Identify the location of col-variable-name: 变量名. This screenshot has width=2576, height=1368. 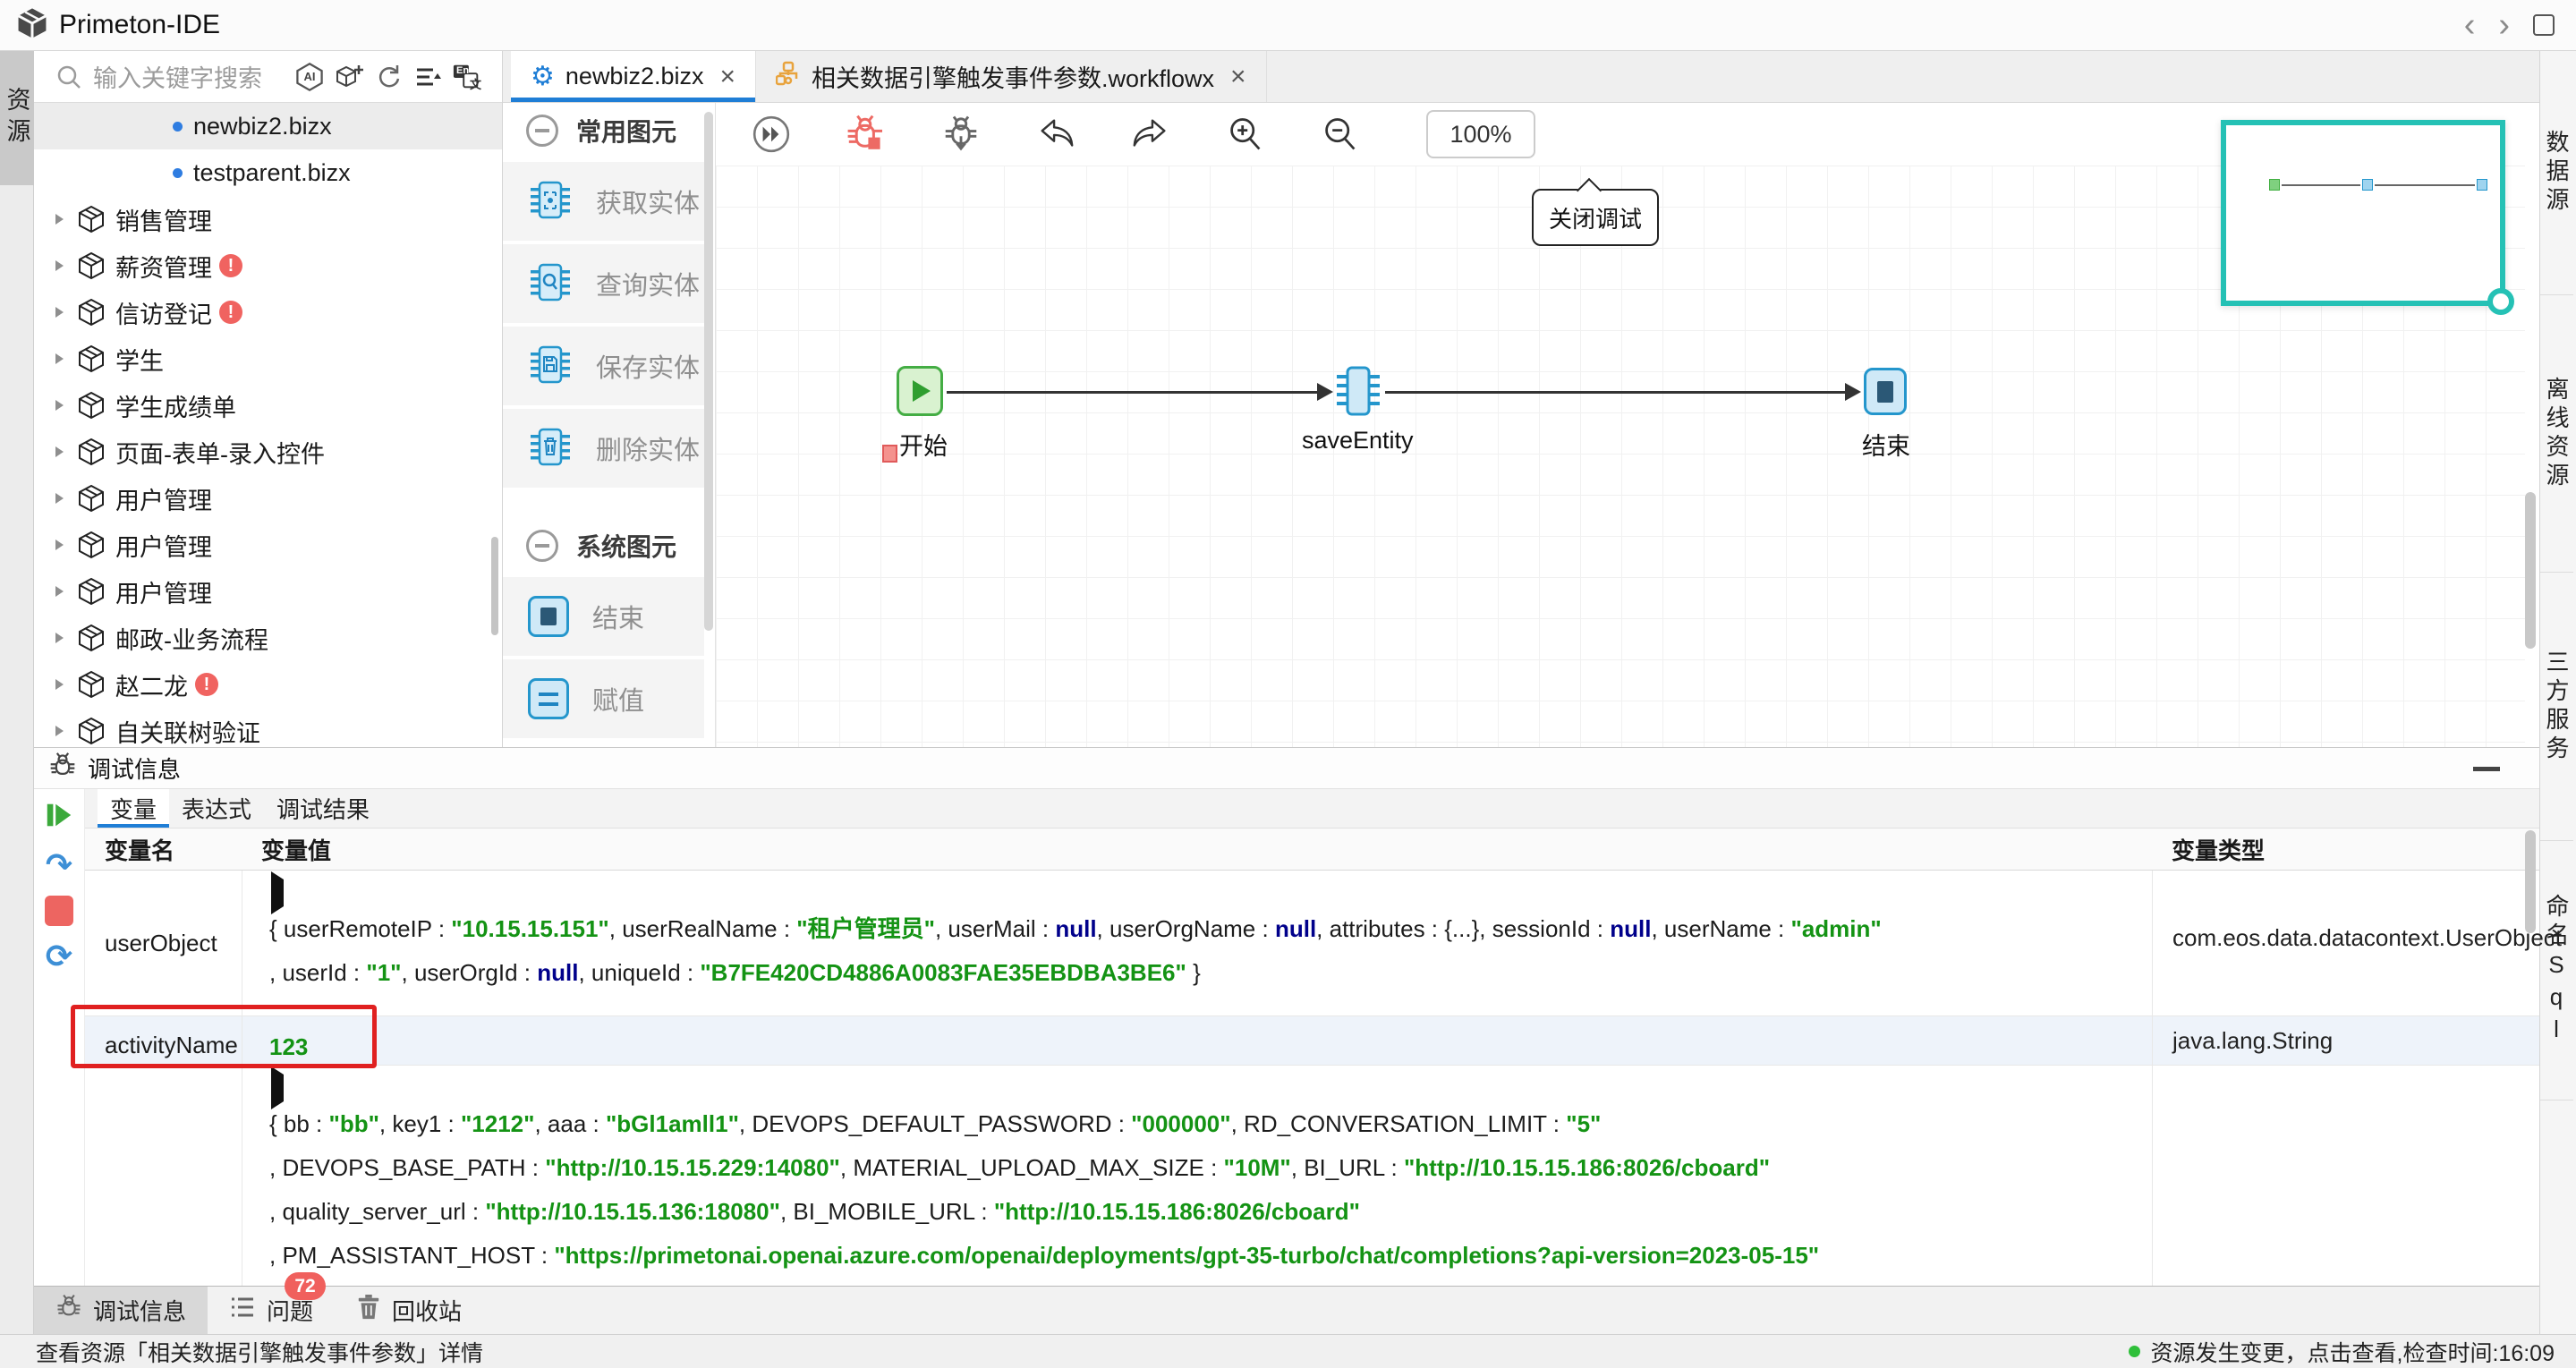
(140, 850).